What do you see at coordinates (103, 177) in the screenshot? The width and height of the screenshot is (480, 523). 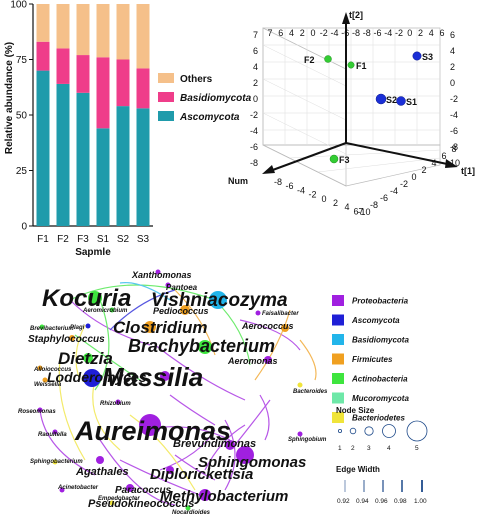 I see `bar-ascomycota-s1` at bounding box center [103, 177].